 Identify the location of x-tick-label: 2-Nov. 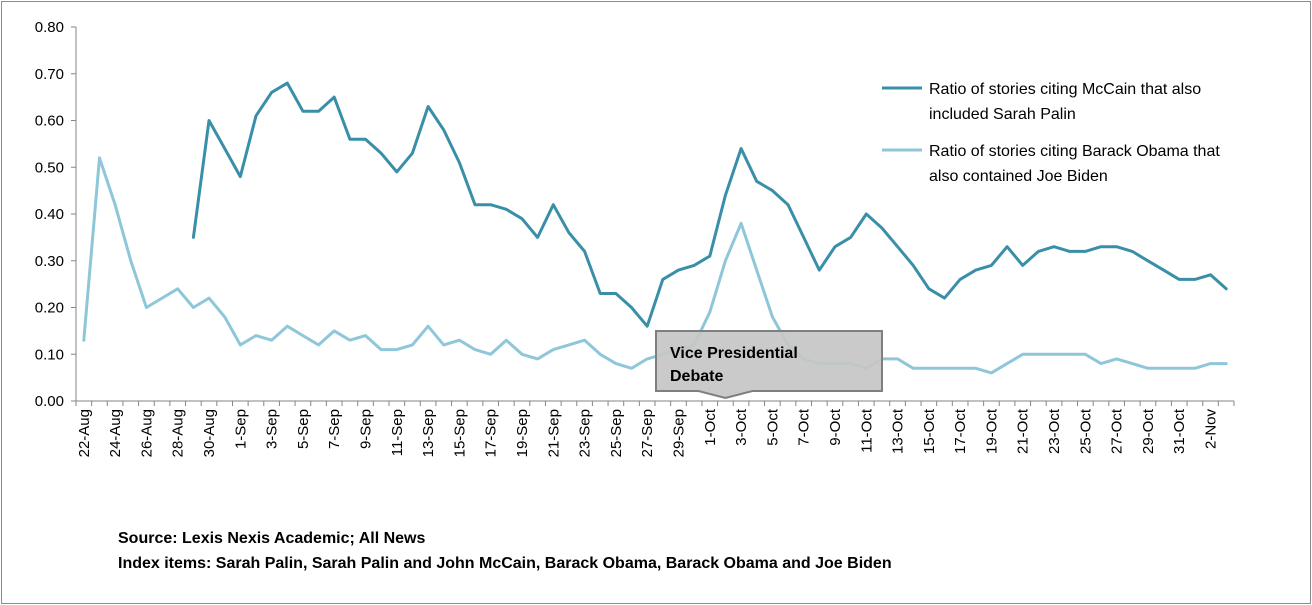
(1211, 429).